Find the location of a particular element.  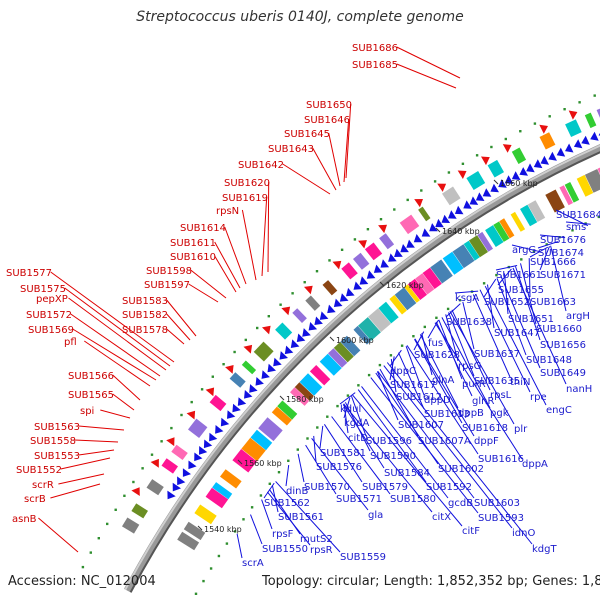

gene-label: SUB1570 is located at coordinates (327, 487).